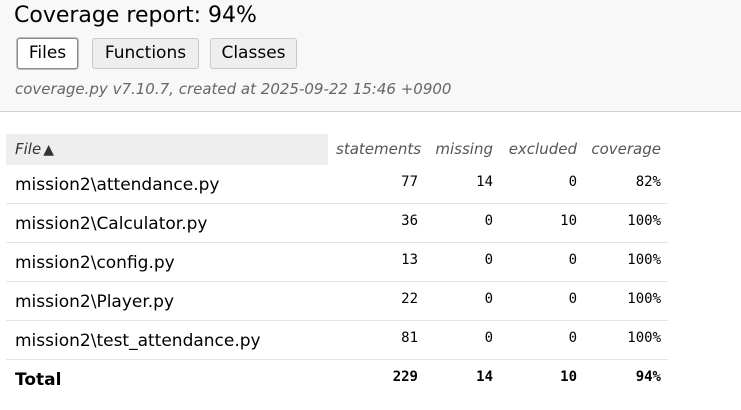 Image resolution: width=741 pixels, height=410 pixels. Describe the element at coordinates (337, 223) in the screenshot. I see `table-row: mission2\Calculator.py 36 0 10 100%` at that location.